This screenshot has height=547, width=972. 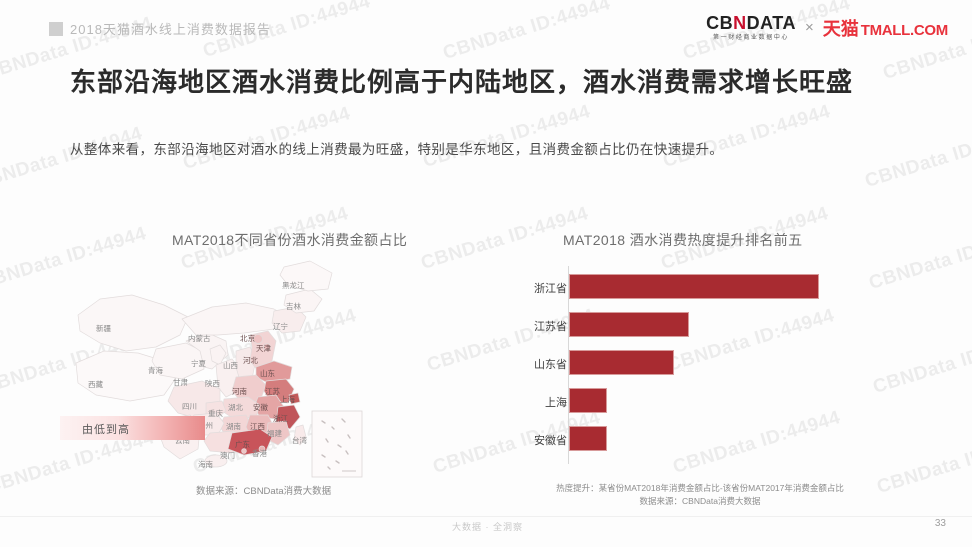 I want to click on region-ningxia, so click(x=218, y=355).